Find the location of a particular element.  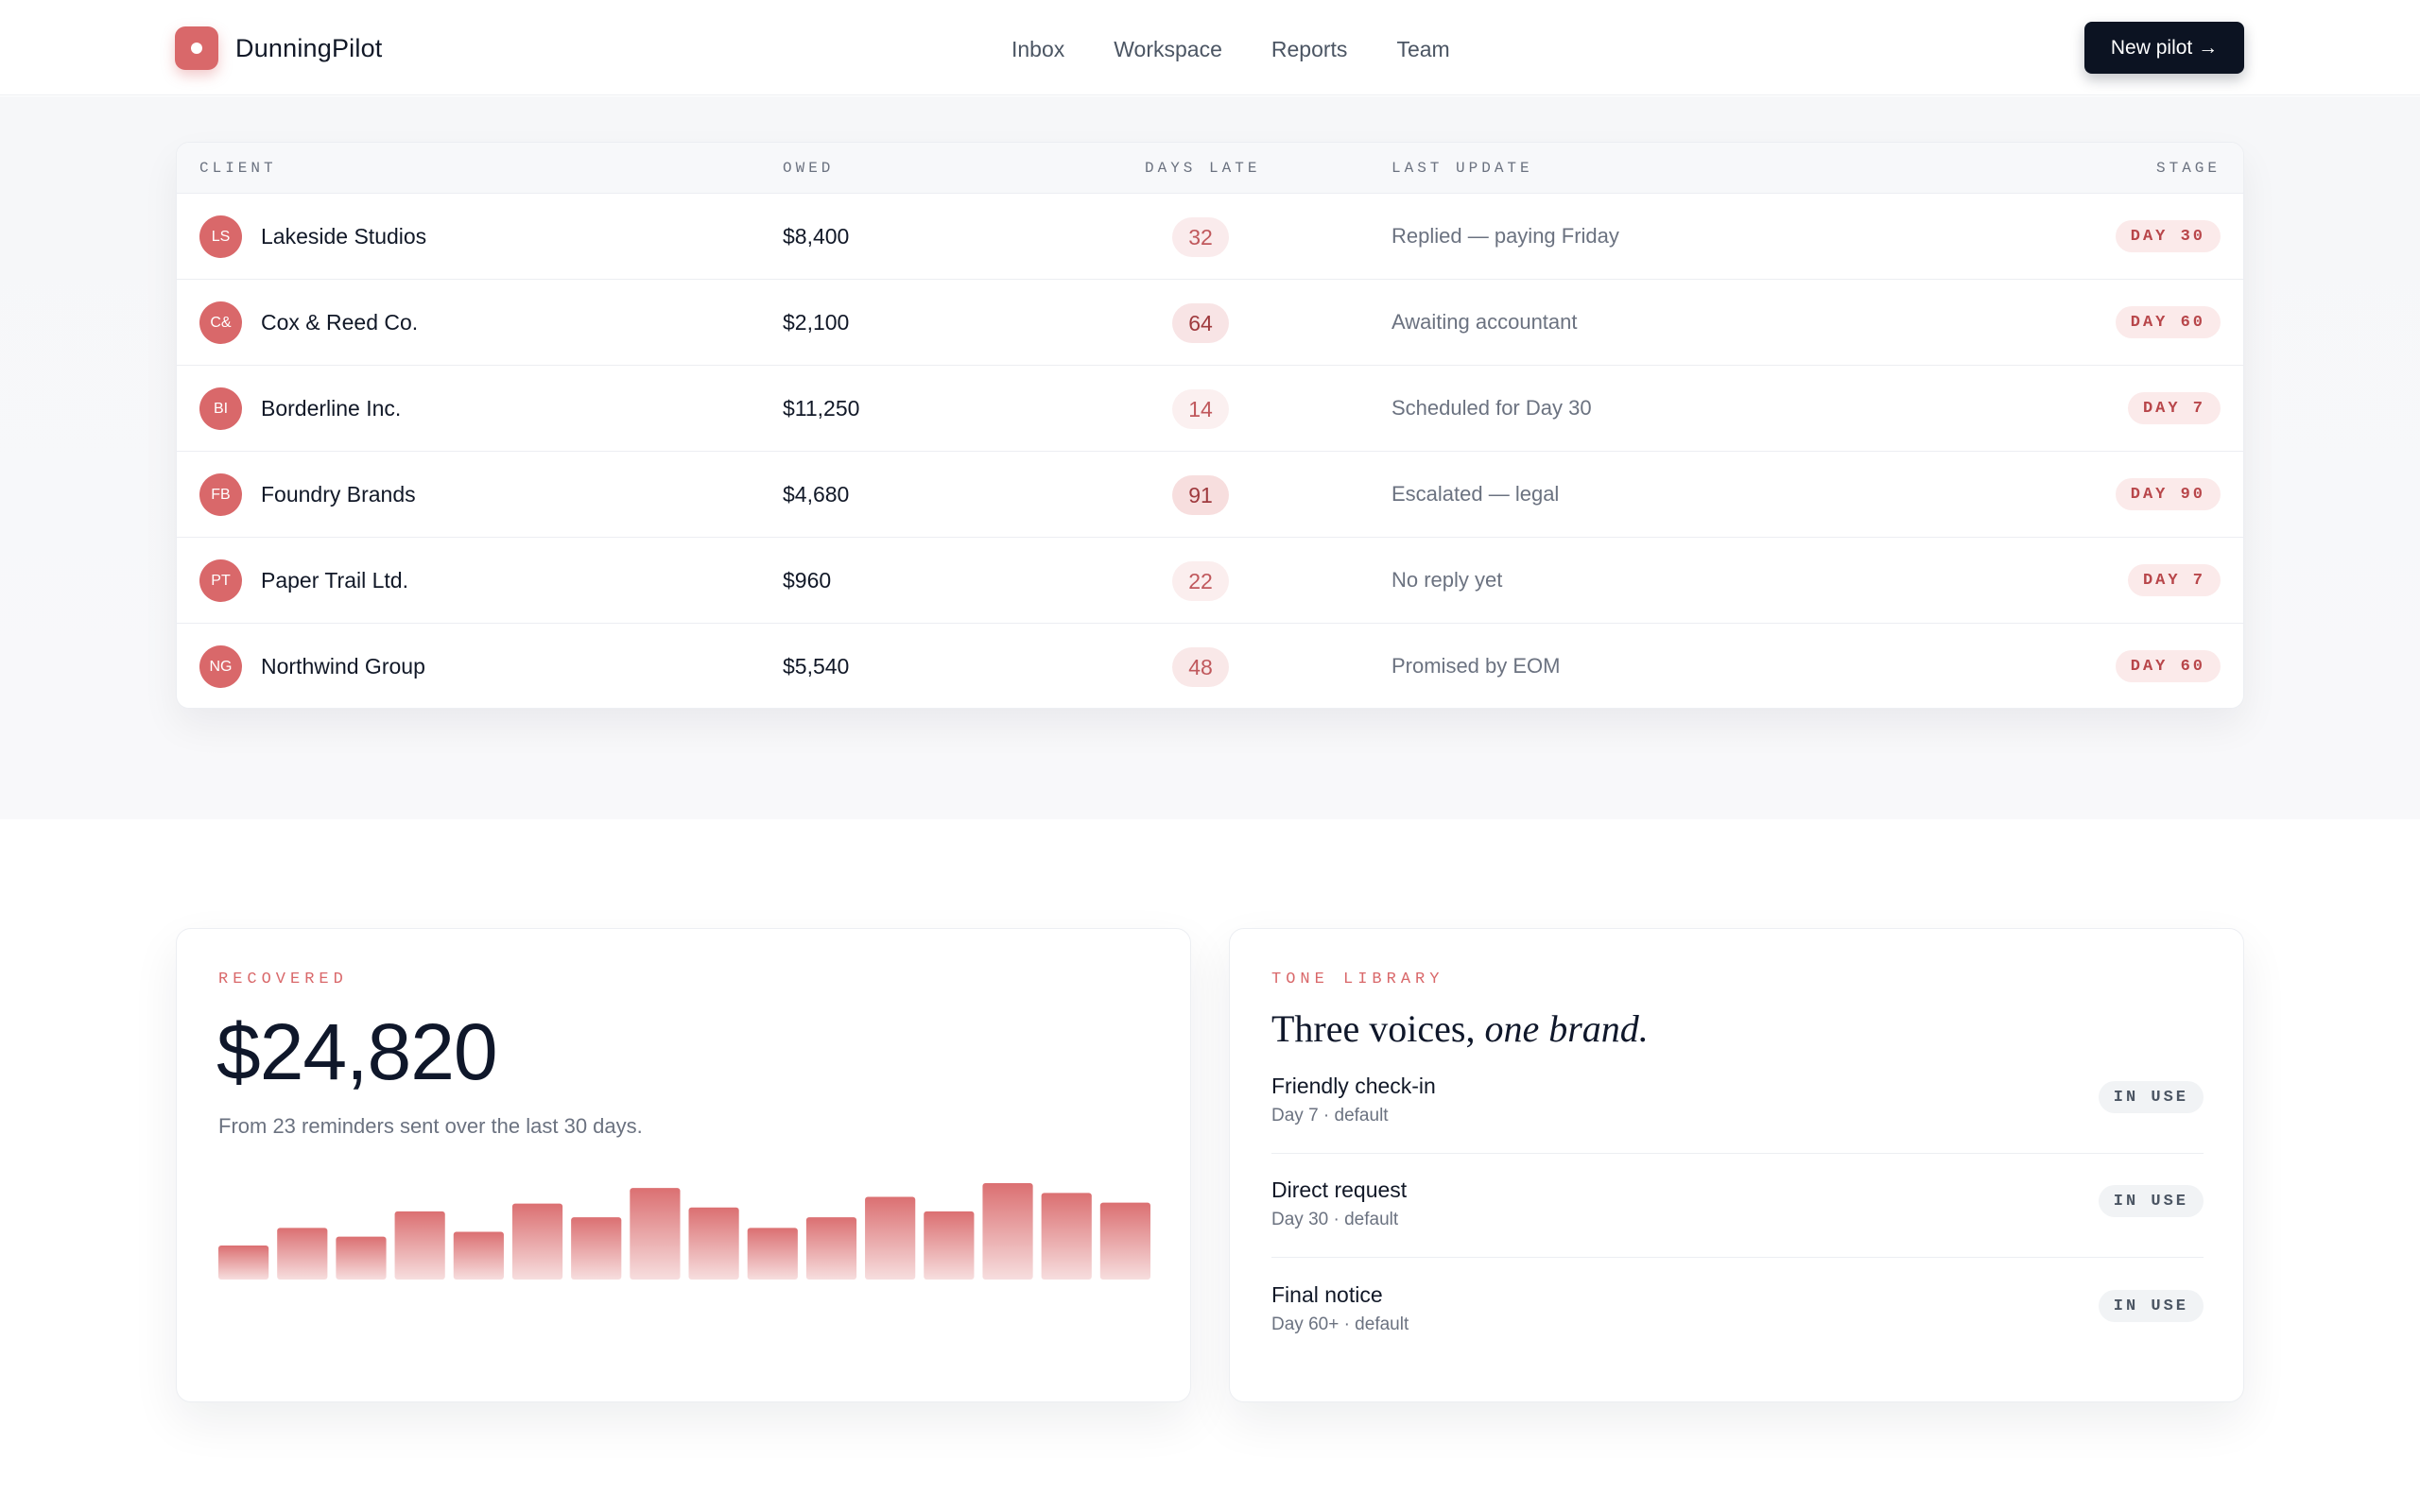

avatar: PT is located at coordinates (220, 580).